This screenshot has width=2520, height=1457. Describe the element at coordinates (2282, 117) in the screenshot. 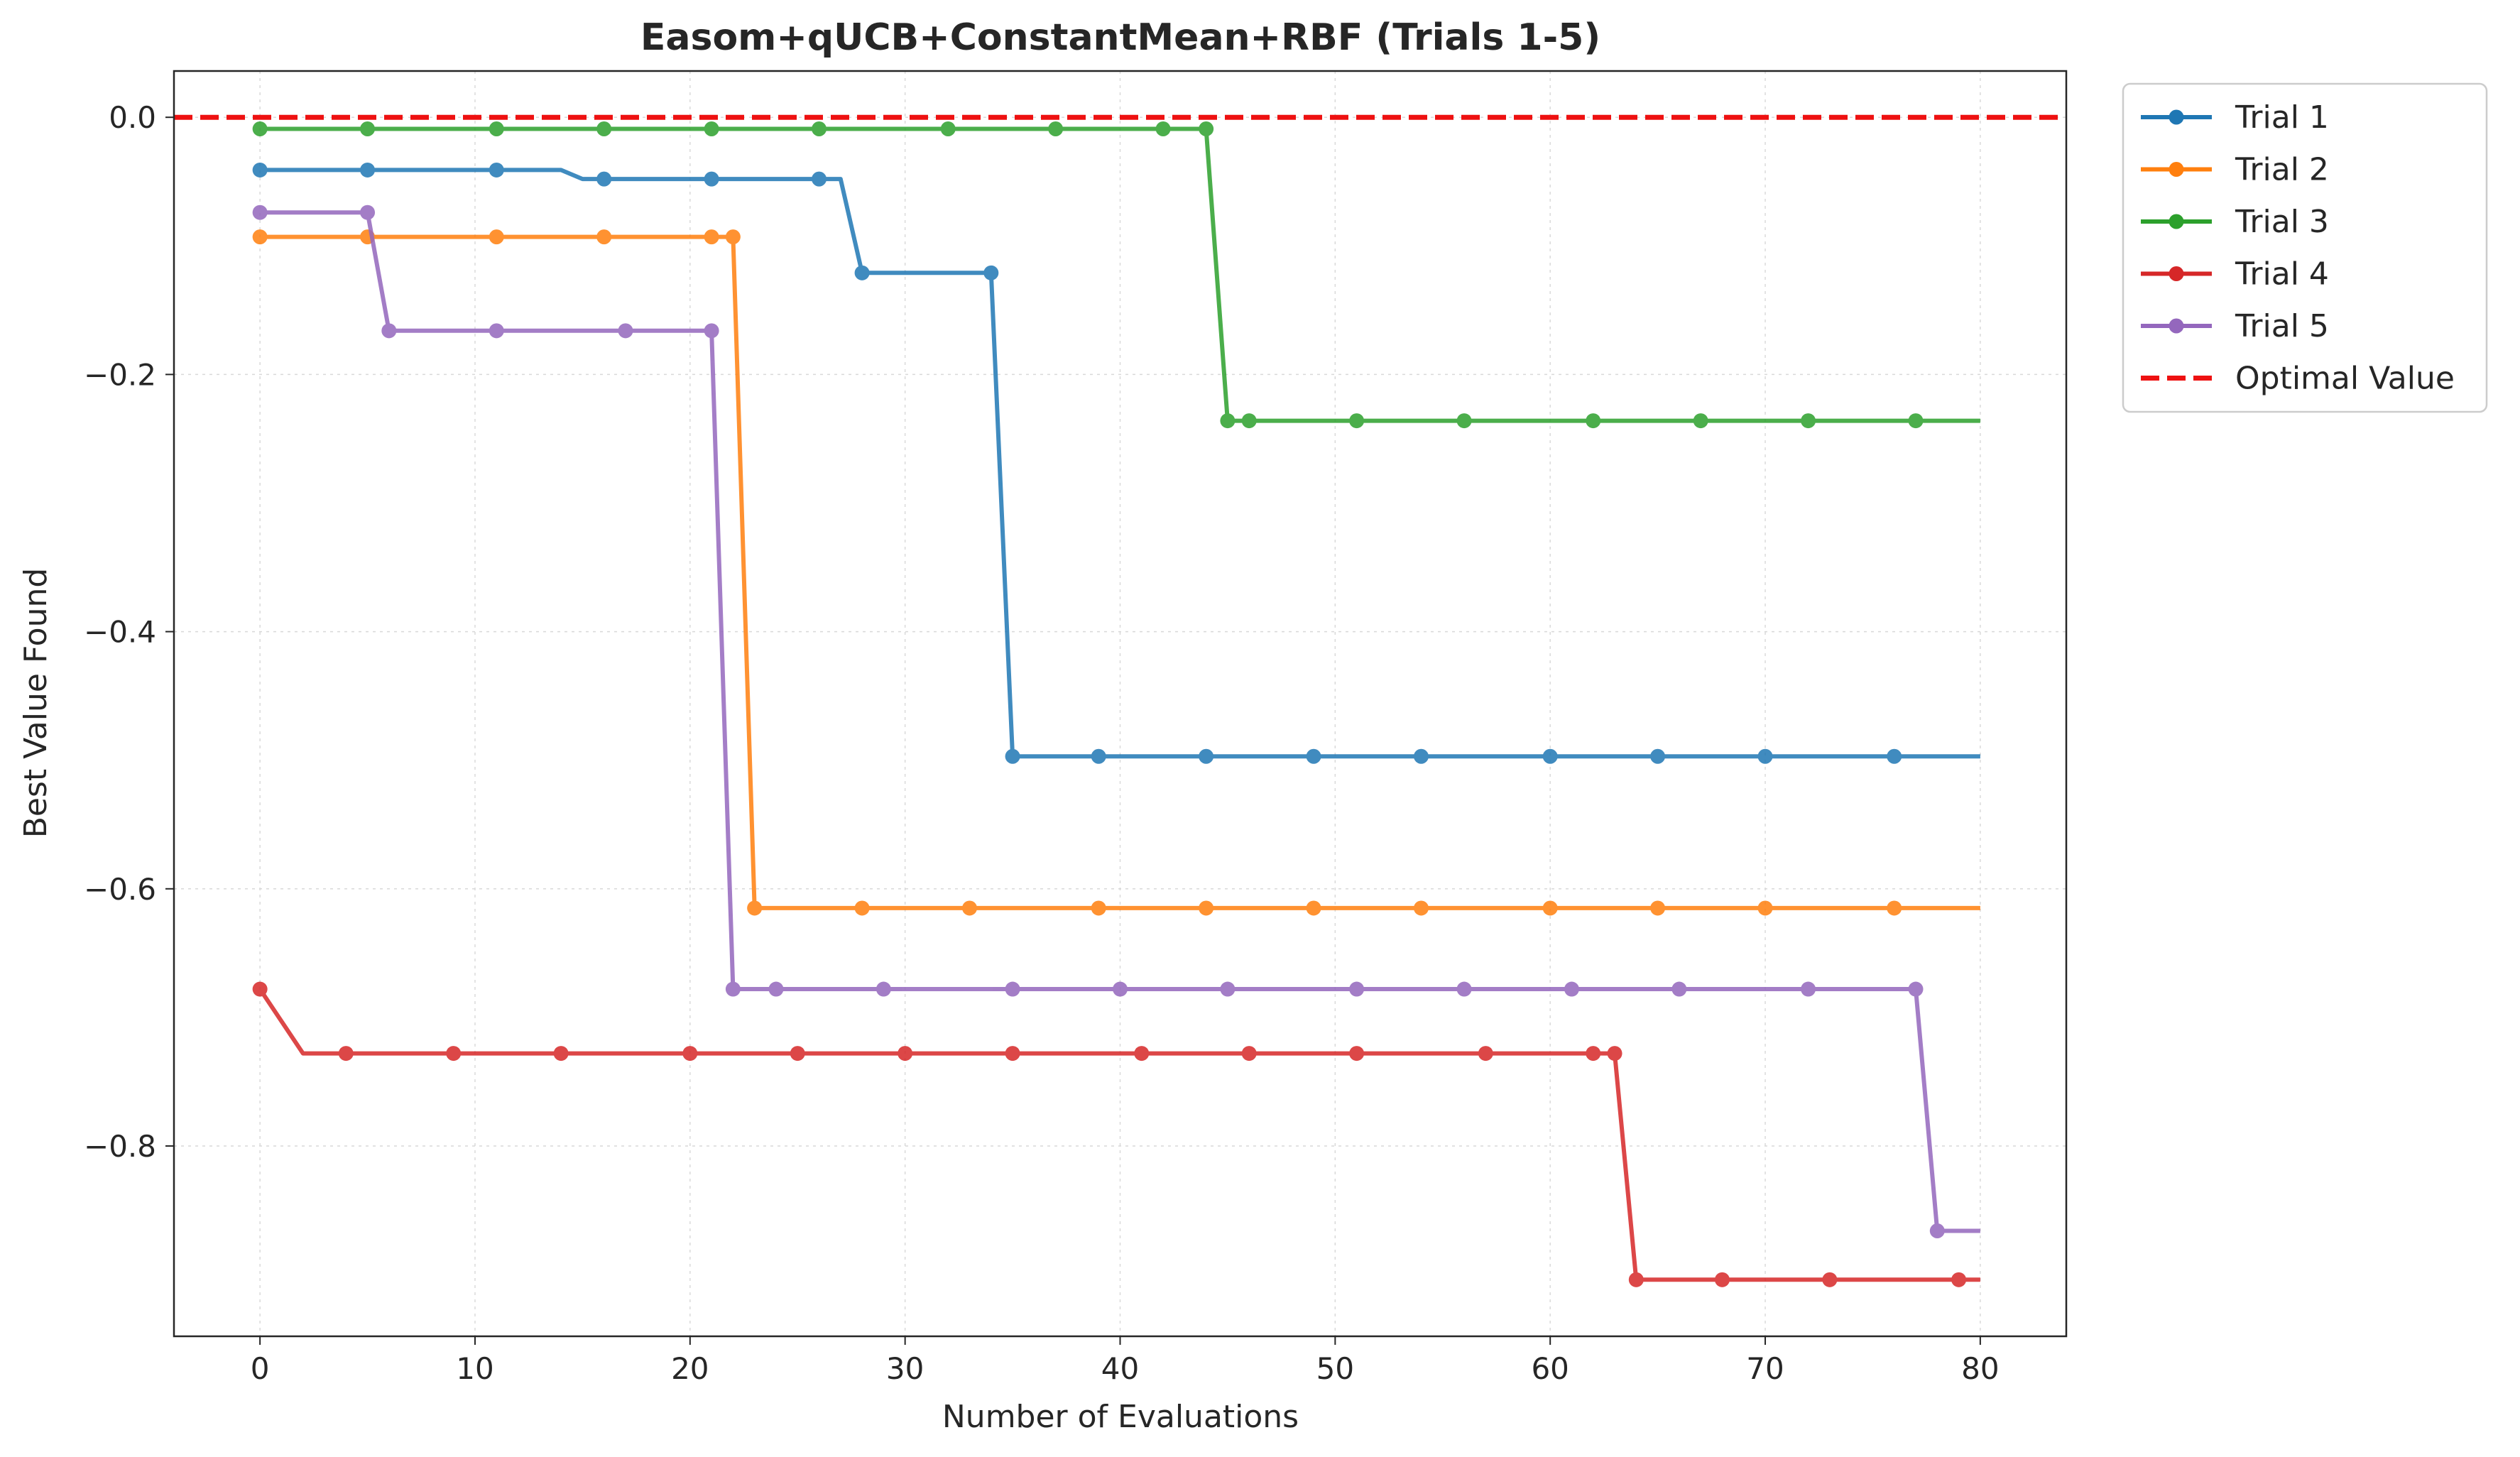

I see `legend-label: Trial 1` at that location.